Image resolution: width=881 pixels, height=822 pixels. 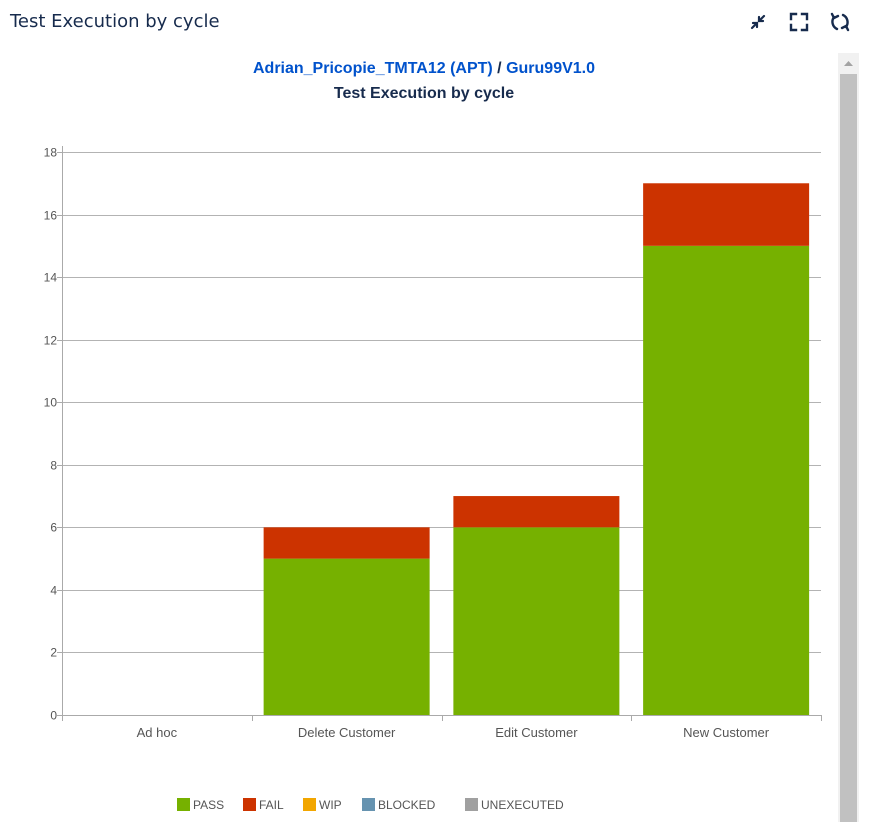 What do you see at coordinates (51, 403) in the screenshot?
I see `y-tick-label: 10` at bounding box center [51, 403].